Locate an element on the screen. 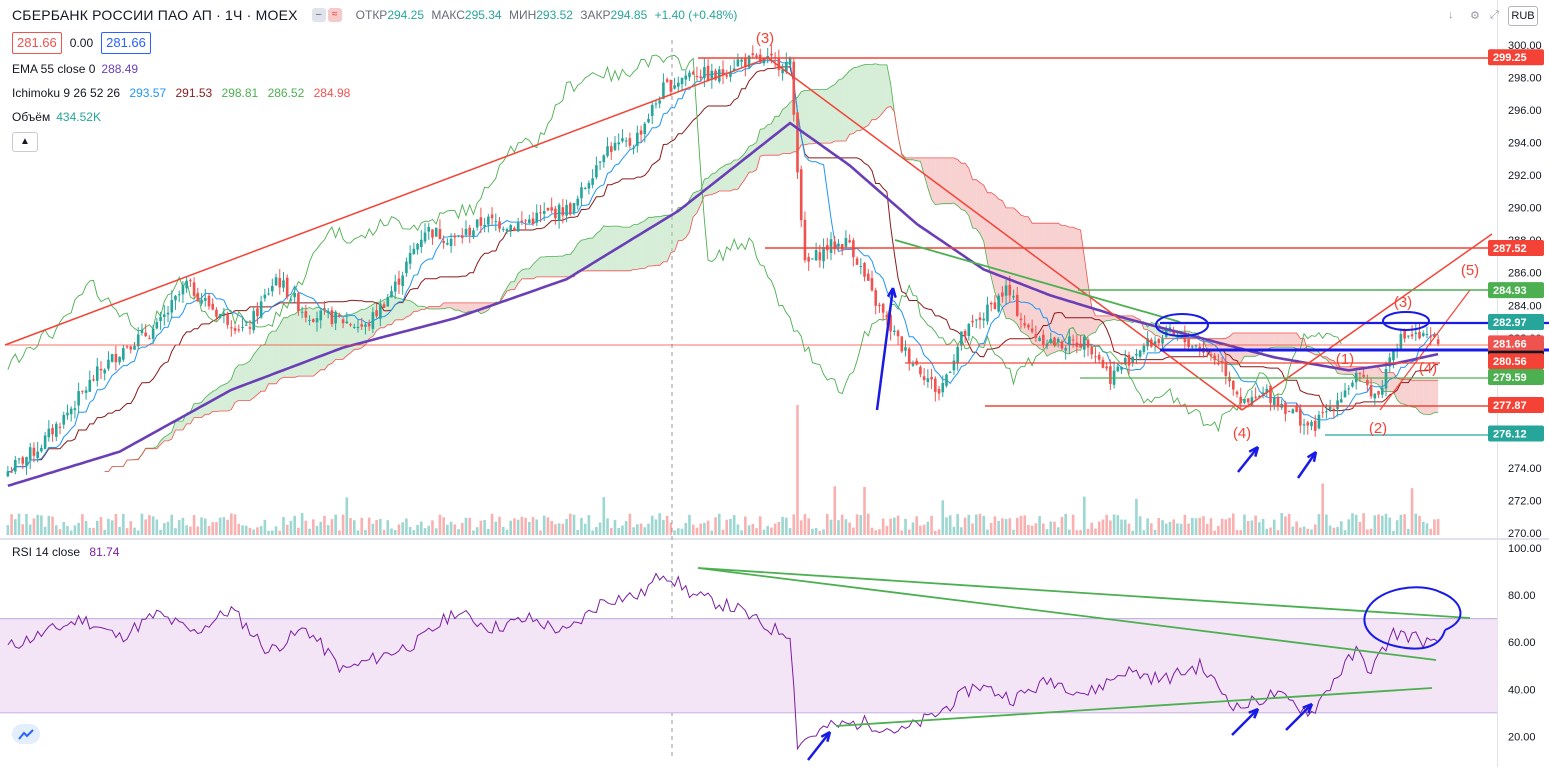 The image size is (1549, 767). buy-price-box: 281.66 is located at coordinates (126, 43).